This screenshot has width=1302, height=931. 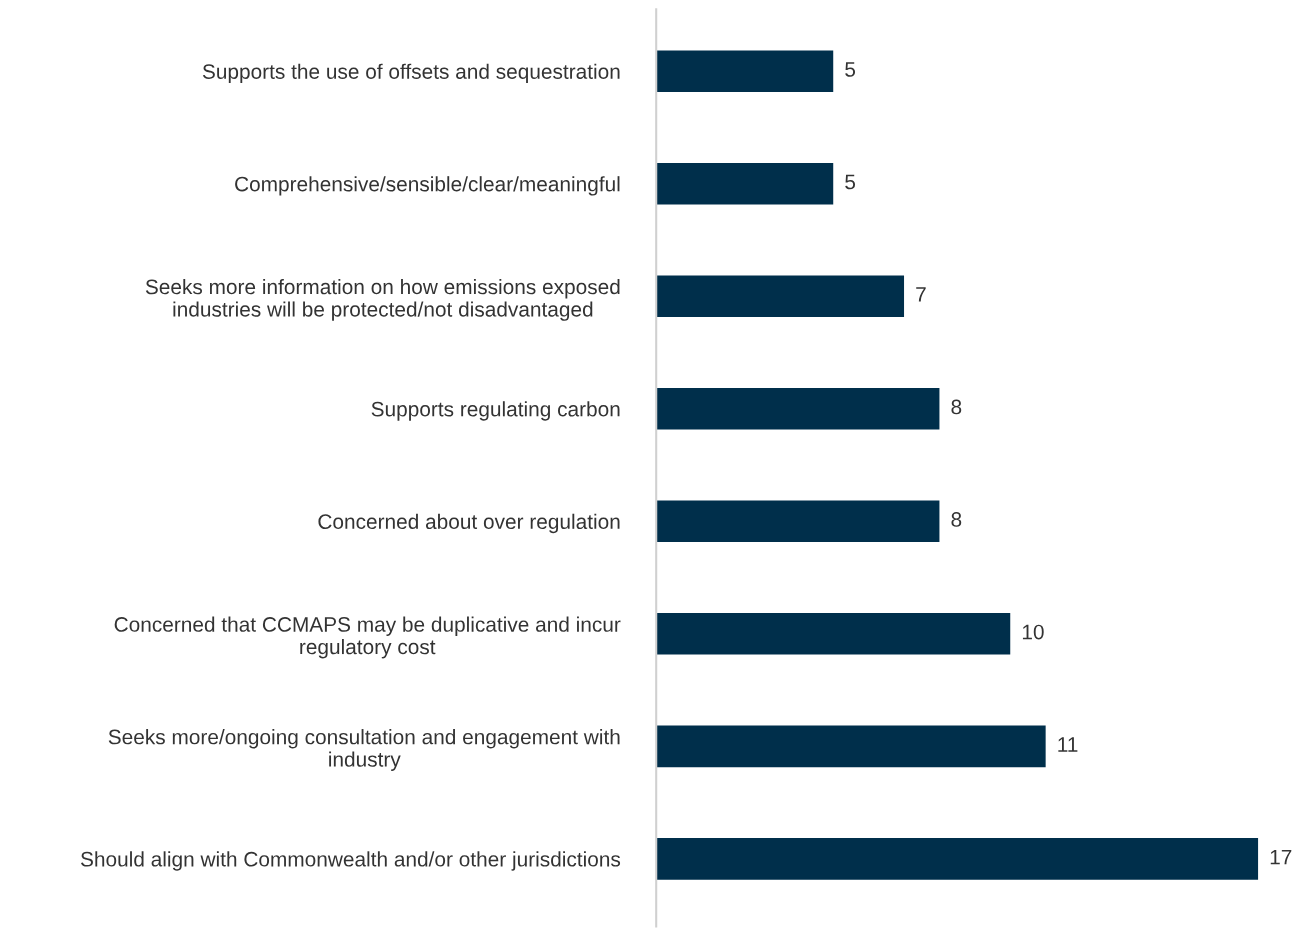 I want to click on y-tick-label: Concerned about over regulation, so click(x=469, y=523).